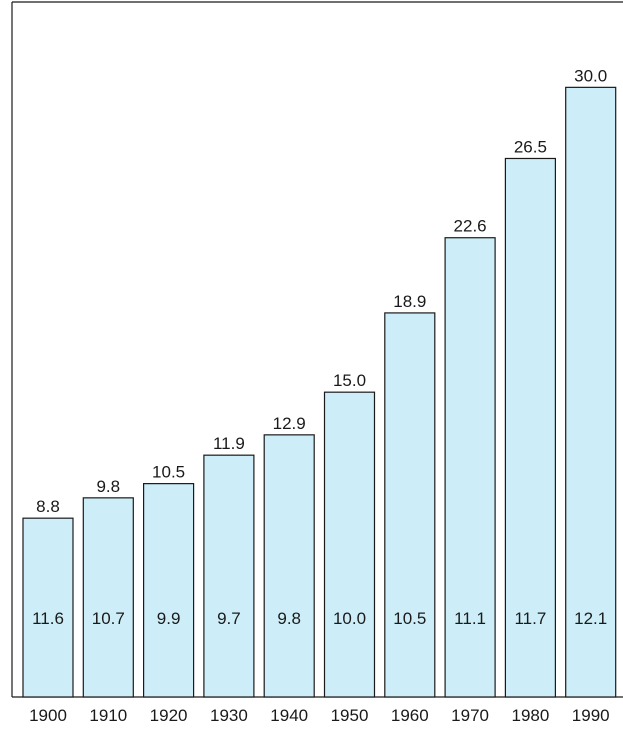  What do you see at coordinates (229, 443) in the screenshot?
I see `bar-top-label-1930: 11.9` at bounding box center [229, 443].